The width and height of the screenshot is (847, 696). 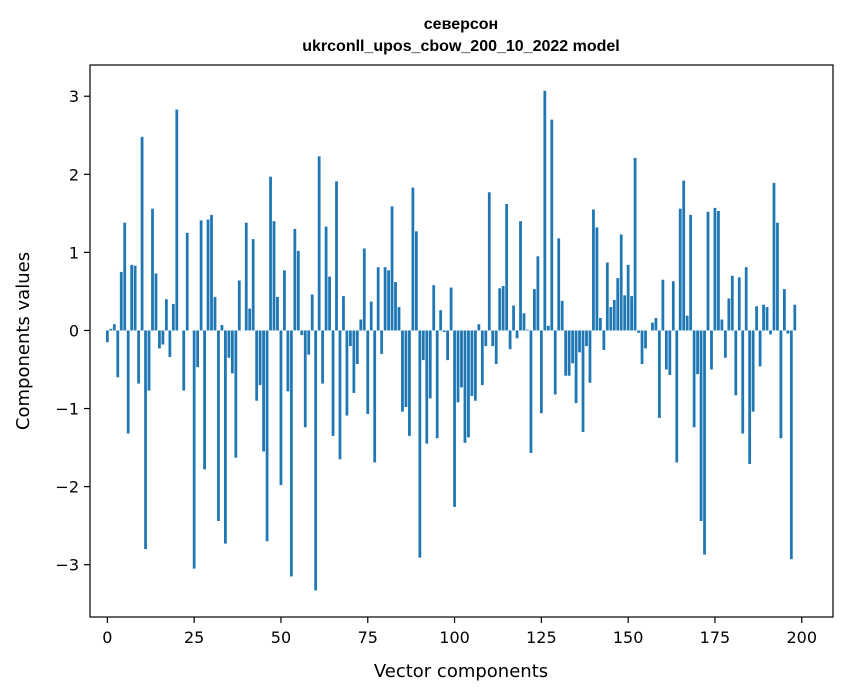 What do you see at coordinates (461, 671) in the screenshot?
I see `x-axis-label: Vector components` at bounding box center [461, 671].